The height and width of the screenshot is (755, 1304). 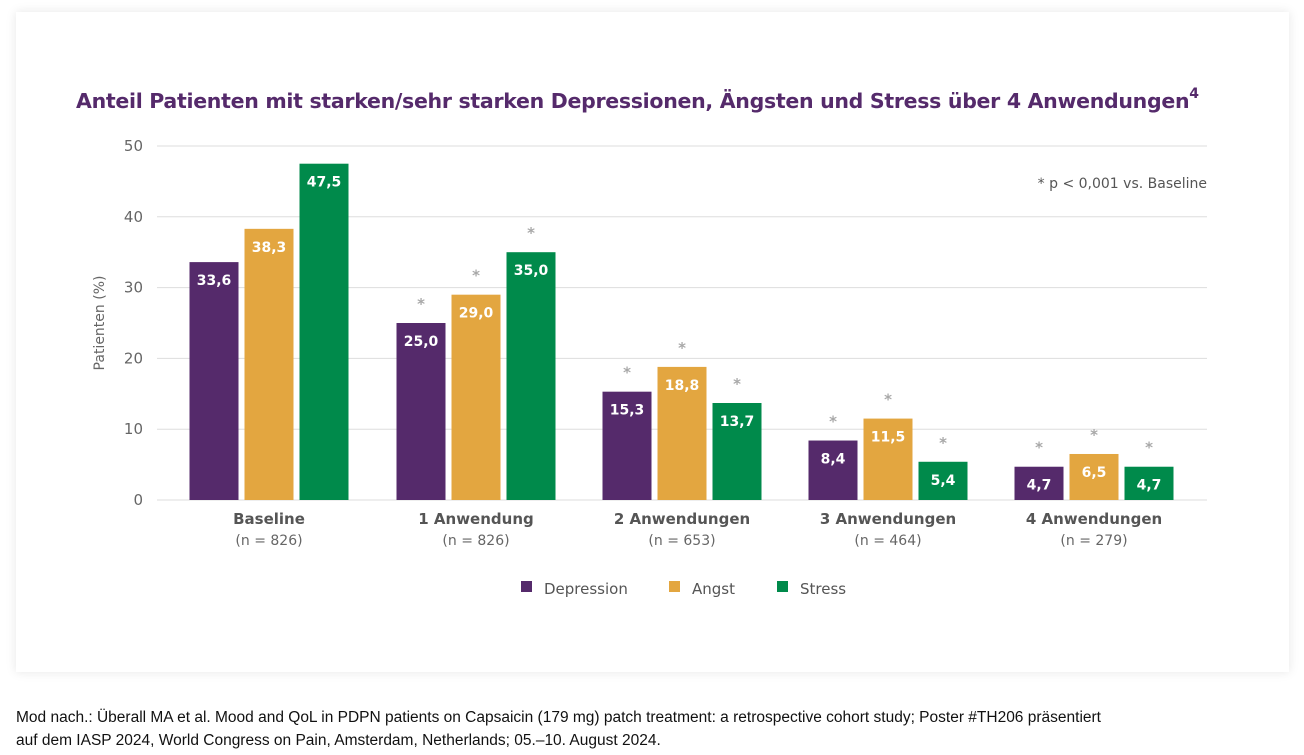 What do you see at coordinates (133, 288) in the screenshot?
I see `y-tick-label: 30` at bounding box center [133, 288].